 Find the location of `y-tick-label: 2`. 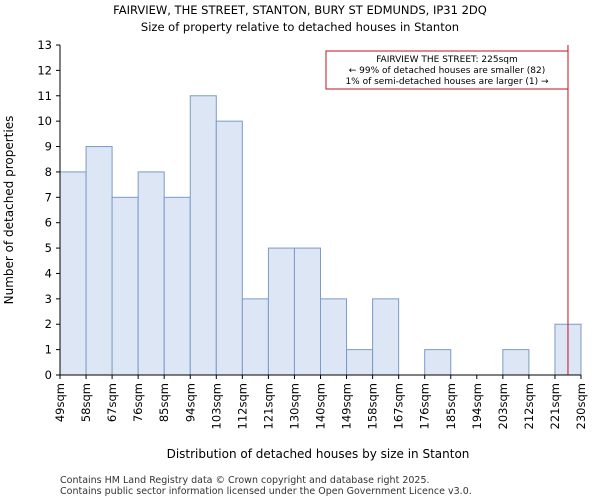

y-tick-label: 2 is located at coordinates (48, 324).